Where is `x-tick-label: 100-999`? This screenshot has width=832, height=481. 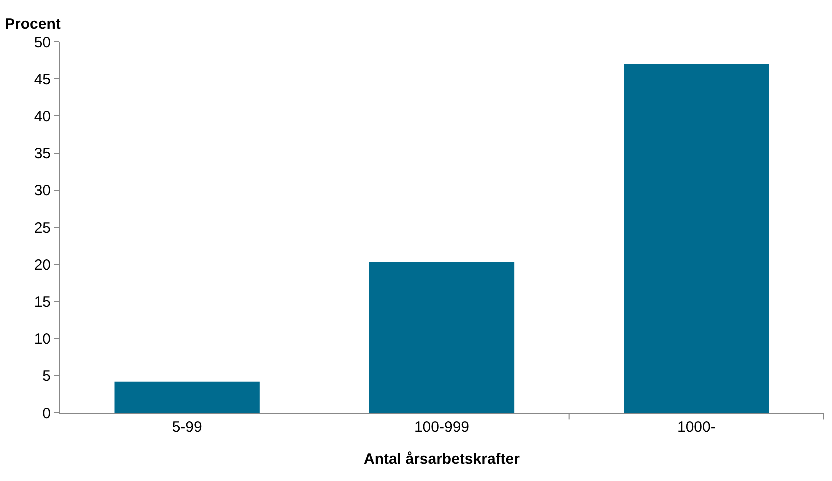 x-tick-label: 100-999 is located at coordinates (442, 427).